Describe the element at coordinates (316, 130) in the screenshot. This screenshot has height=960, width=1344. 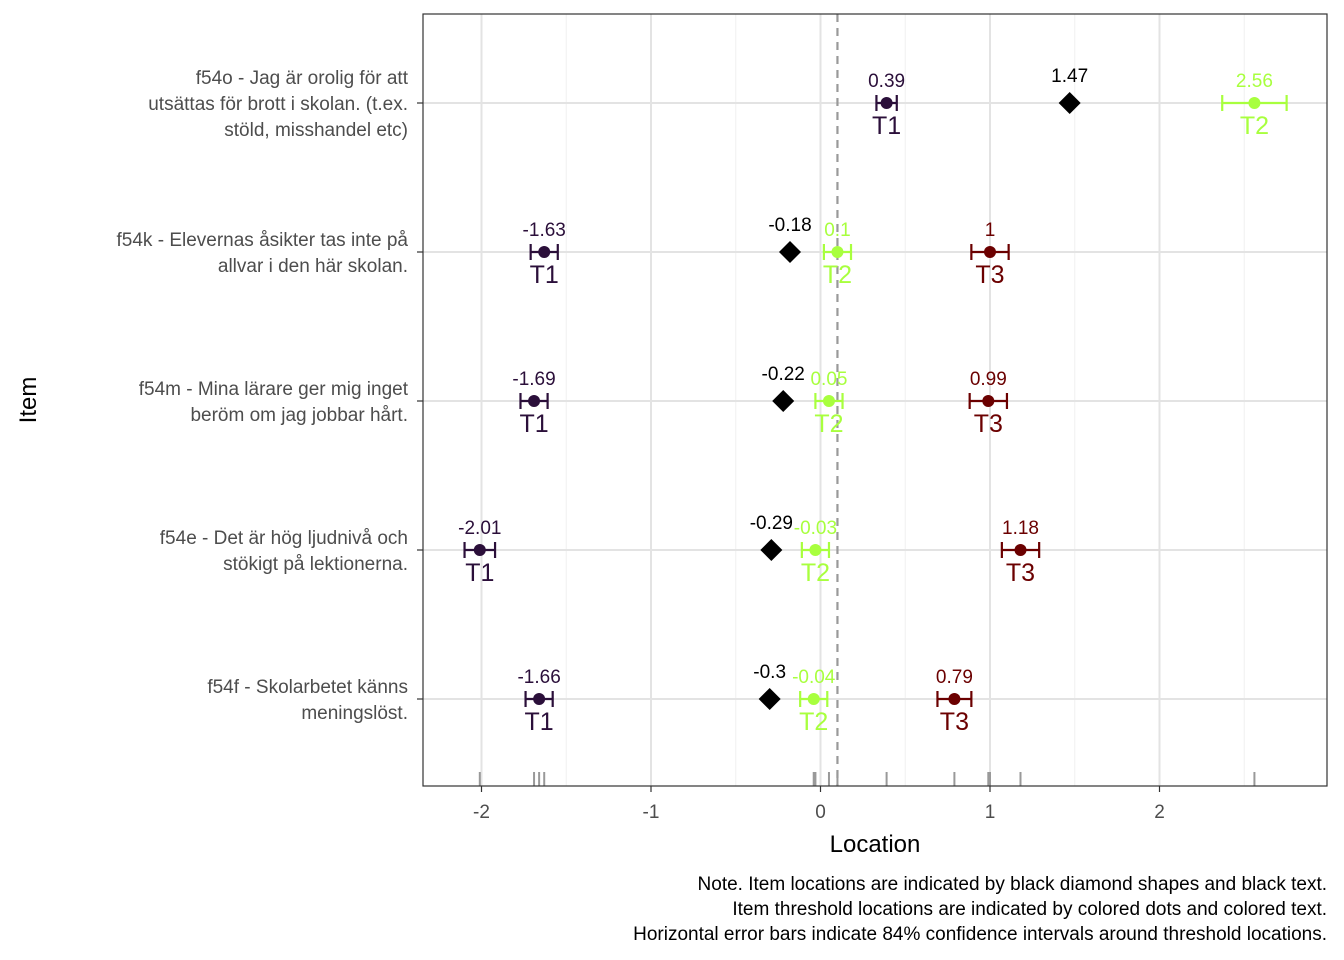
I see `y-axis-label-line: stöld, misshandel etc)` at that location.